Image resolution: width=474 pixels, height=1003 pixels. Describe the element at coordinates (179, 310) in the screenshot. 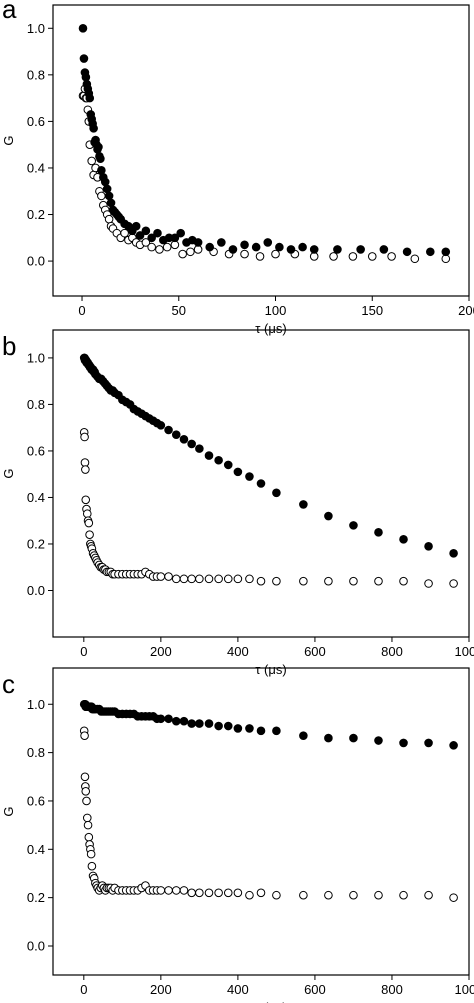

I see `x-tick-label: 50` at that location.